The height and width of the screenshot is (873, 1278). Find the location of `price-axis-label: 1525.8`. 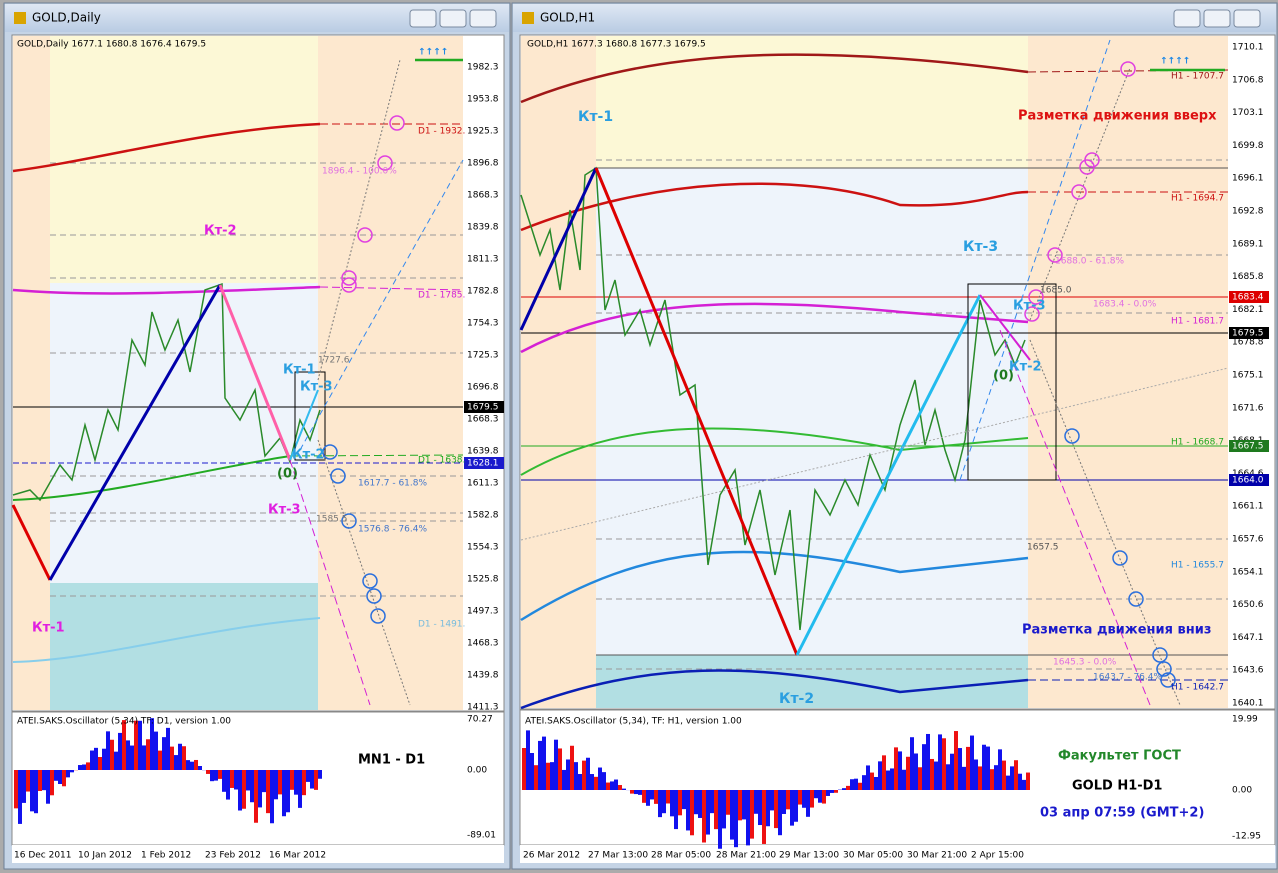

price-axis-label: 1525.8 is located at coordinates (483, 580).